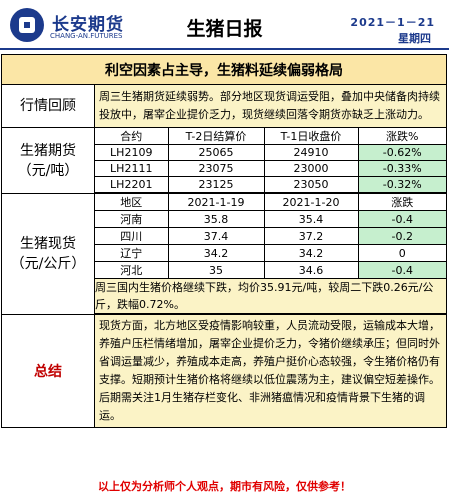  Describe the element at coordinates (216, 236) in the screenshot. I see `spot-cell-price1: 37.4` at that location.